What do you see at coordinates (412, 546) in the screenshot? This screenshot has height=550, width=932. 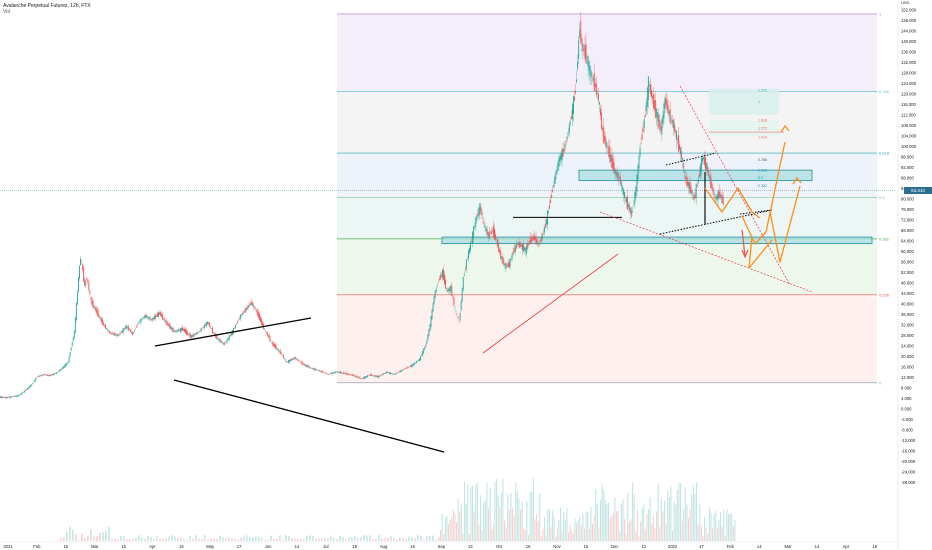 I see `x-tick-label: 16` at bounding box center [412, 546].